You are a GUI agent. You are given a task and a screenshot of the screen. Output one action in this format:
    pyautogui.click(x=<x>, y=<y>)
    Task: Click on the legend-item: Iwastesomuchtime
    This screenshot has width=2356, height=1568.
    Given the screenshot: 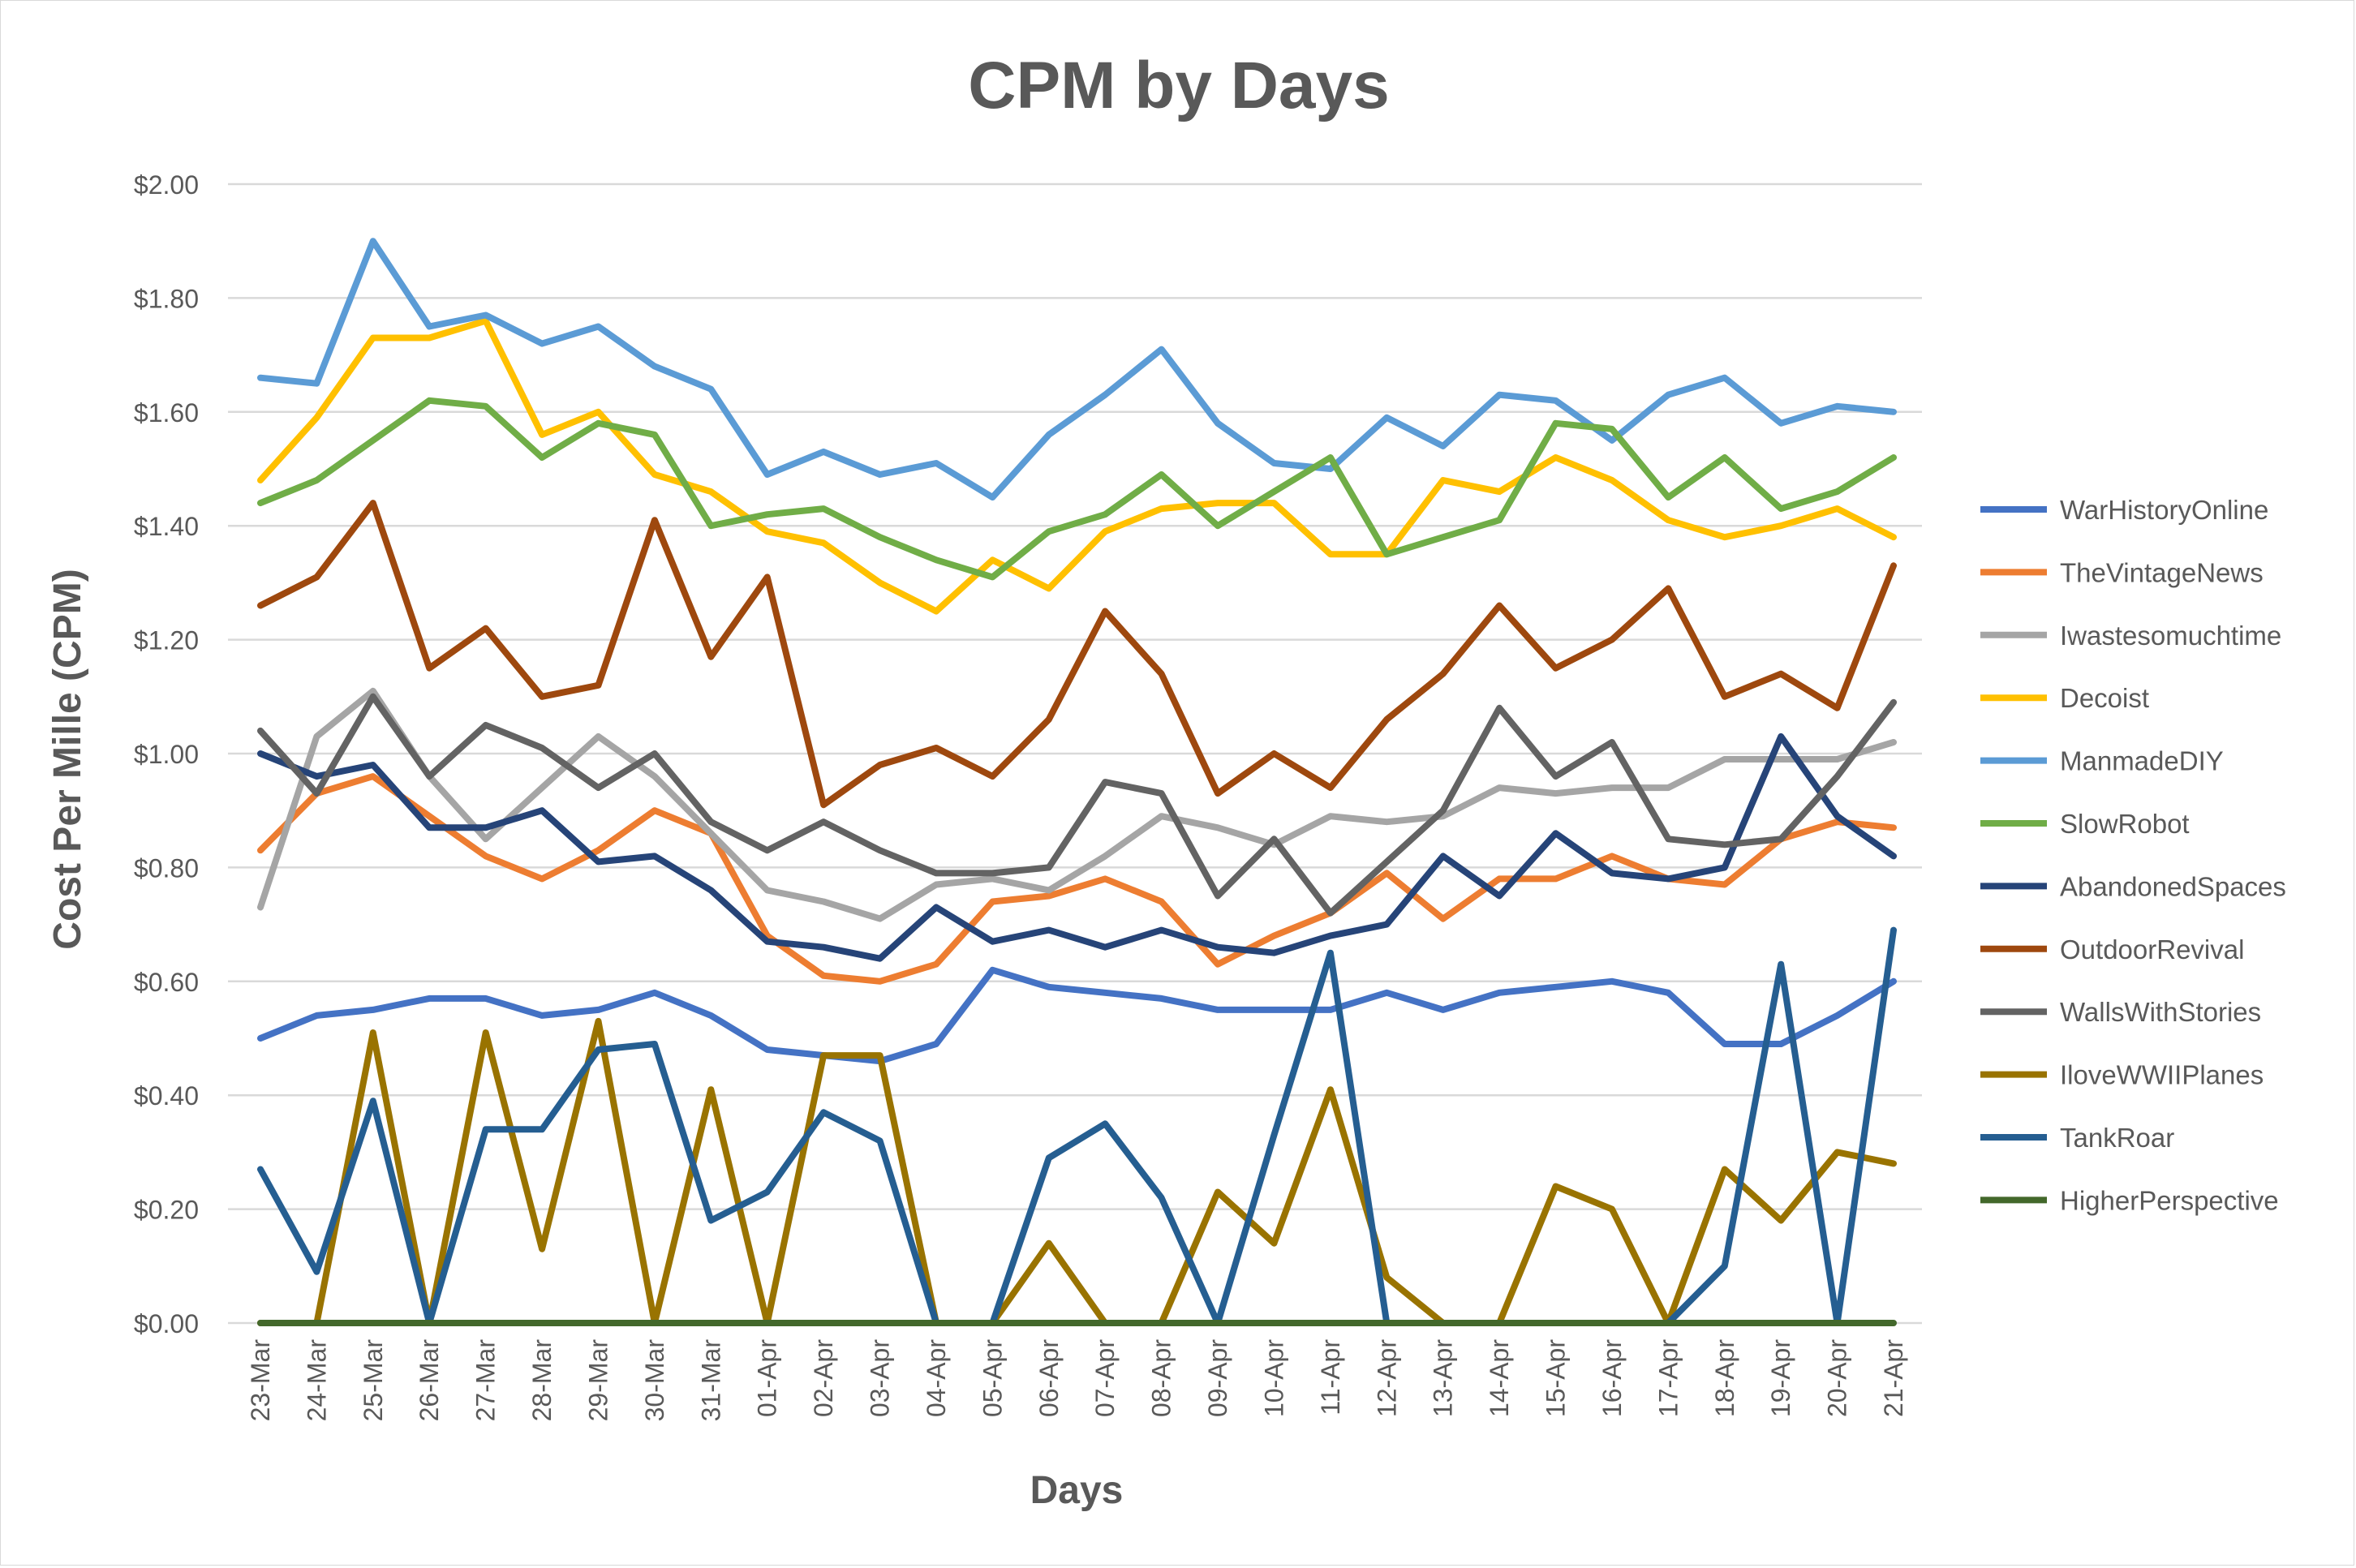 What is the action you would take?
    pyautogui.click(x=2131, y=636)
    